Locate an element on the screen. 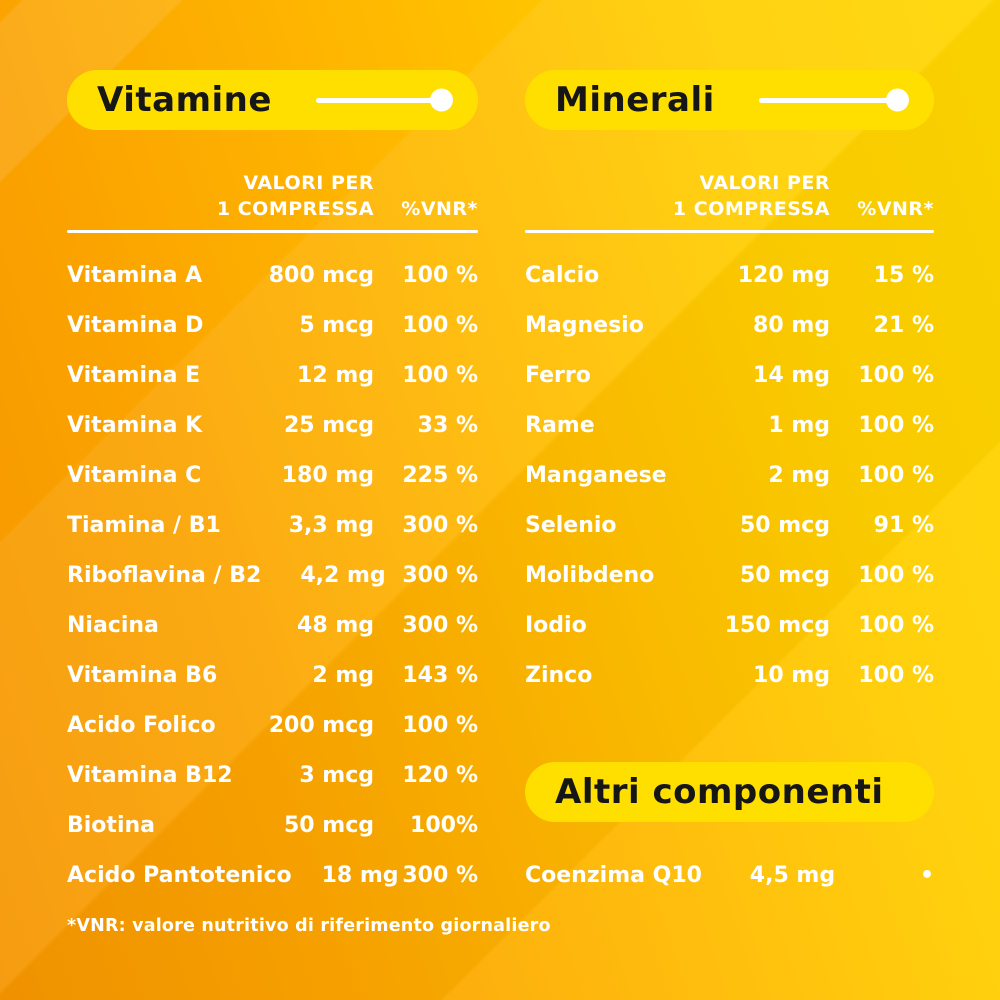 Image resolution: width=1000 pixels, height=1000 pixels. nutrient-vnr: 225 % is located at coordinates (440, 475).